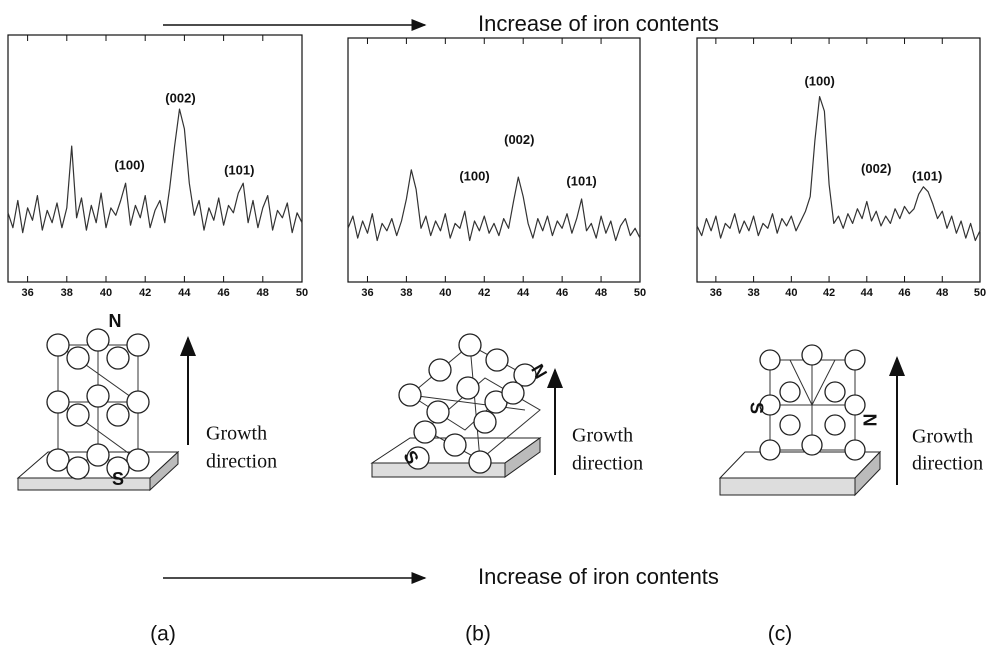  Describe the element at coordinates (780, 634) in the screenshot. I see `panel-label: (c)` at that location.